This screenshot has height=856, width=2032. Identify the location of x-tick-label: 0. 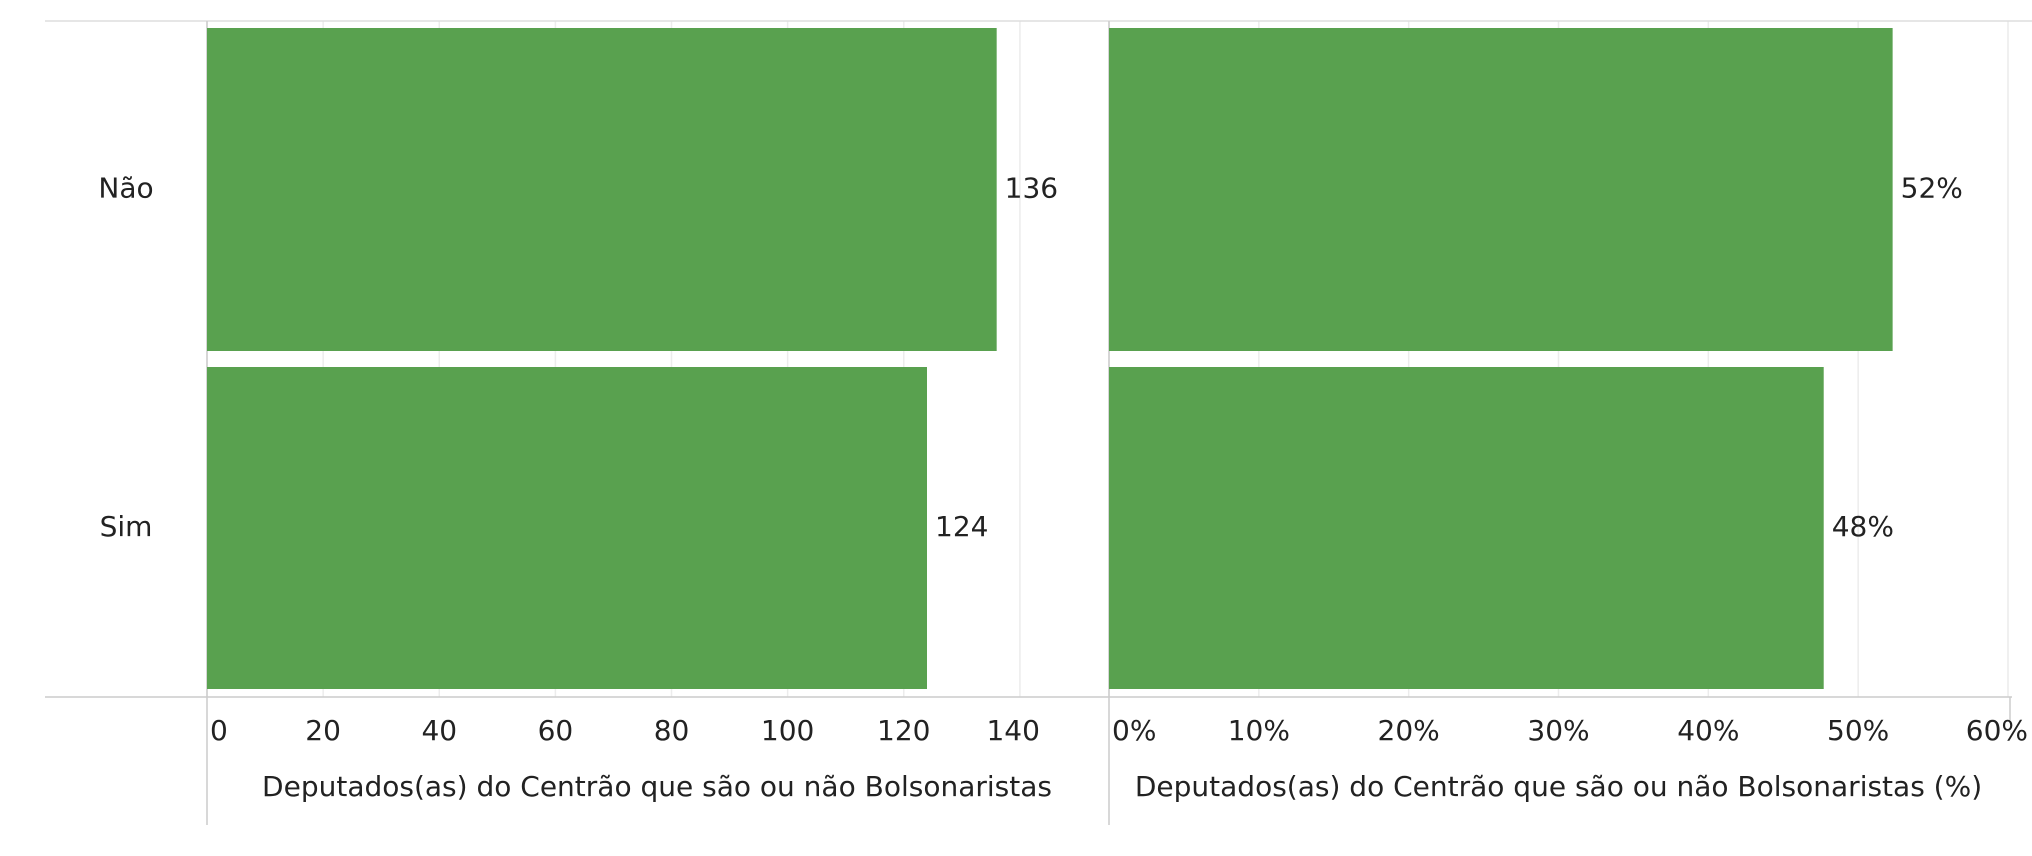
(219, 730).